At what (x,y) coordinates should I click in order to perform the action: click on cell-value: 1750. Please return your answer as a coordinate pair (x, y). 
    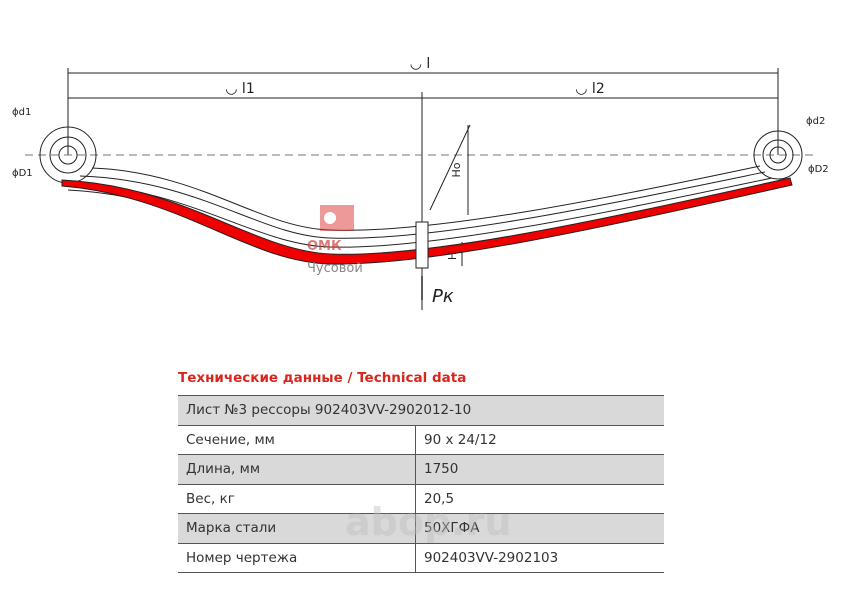
    Looking at the image, I should click on (539, 469).